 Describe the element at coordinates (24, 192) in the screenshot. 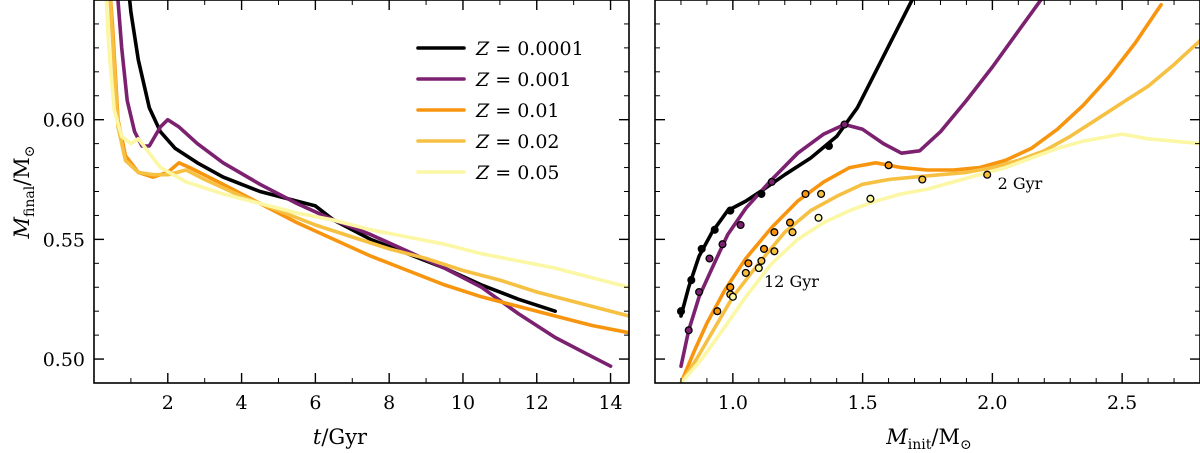

I see `left-ylabel: Mfinal/M⊙` at that location.